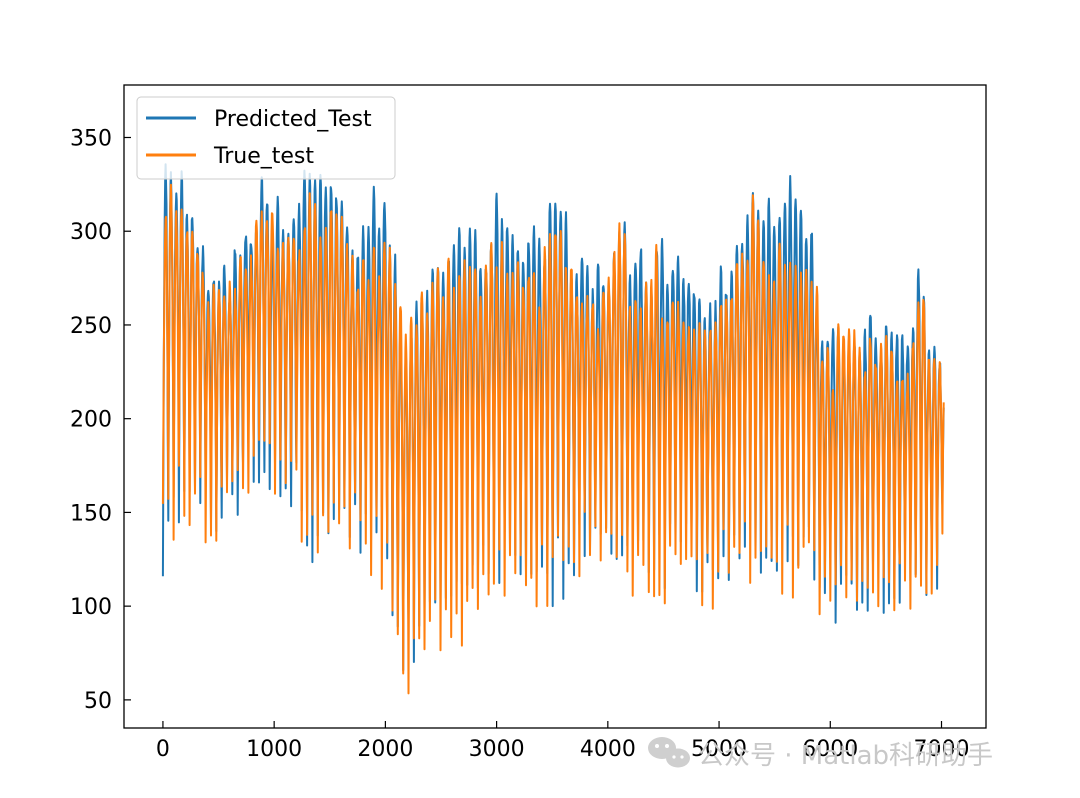  I want to click on legend-label-predicted-test: Predicted_Test, so click(293, 119).